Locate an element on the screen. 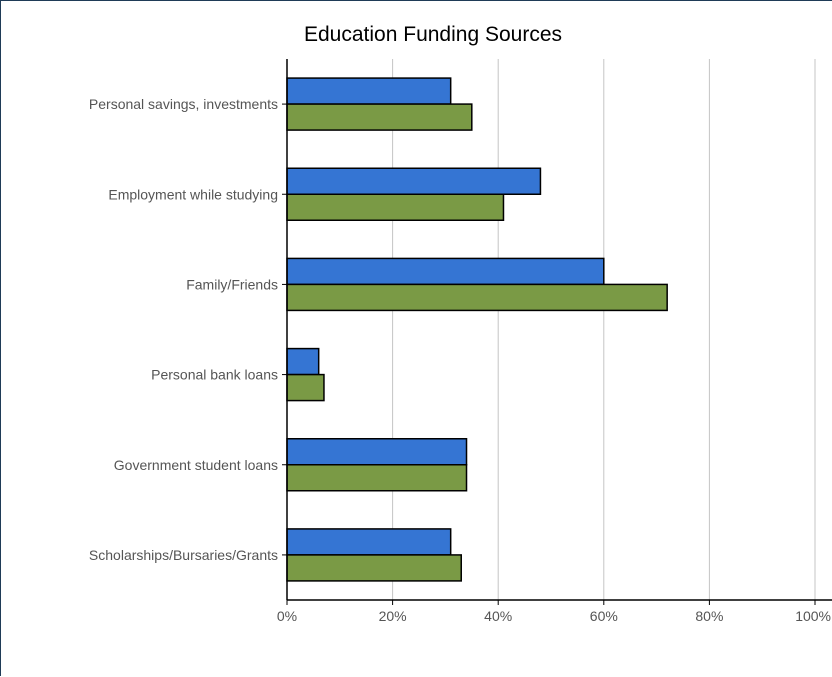 Image resolution: width=832 pixels, height=677 pixels. x-tick-label: 80% is located at coordinates (709, 616).